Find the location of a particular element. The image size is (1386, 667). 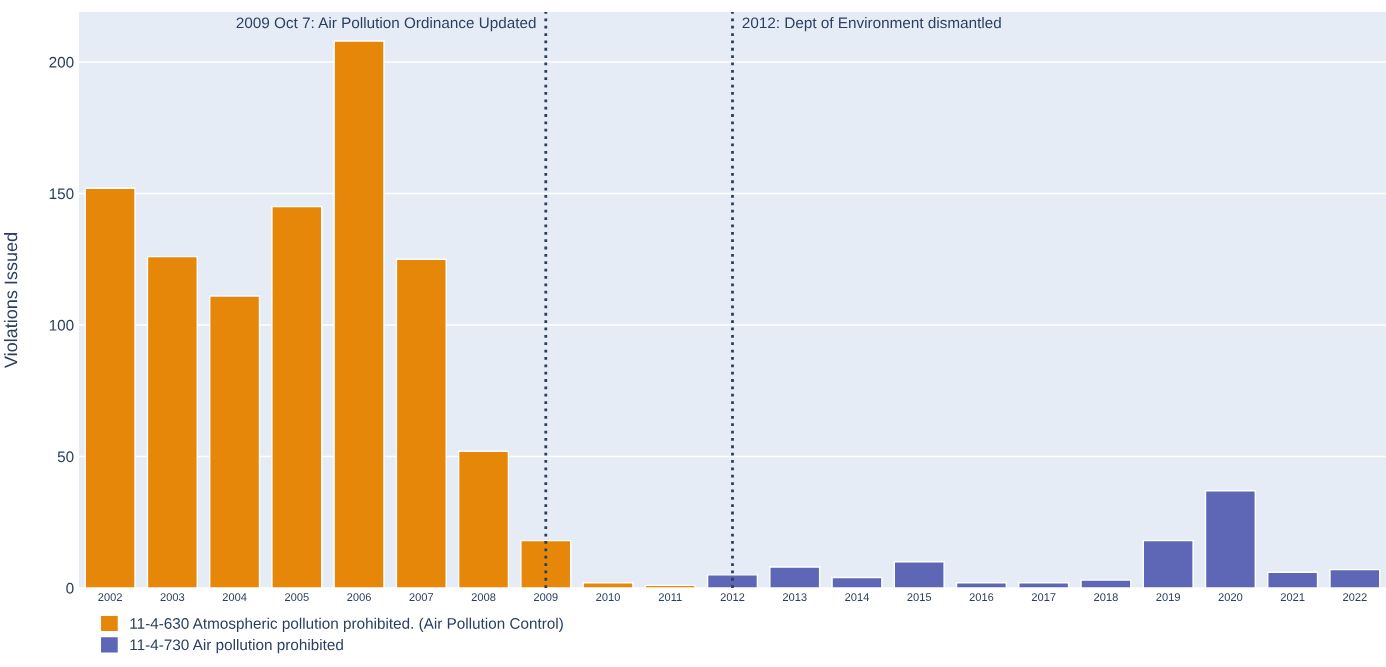

x-tick-label: 2009 is located at coordinates (545, 597).